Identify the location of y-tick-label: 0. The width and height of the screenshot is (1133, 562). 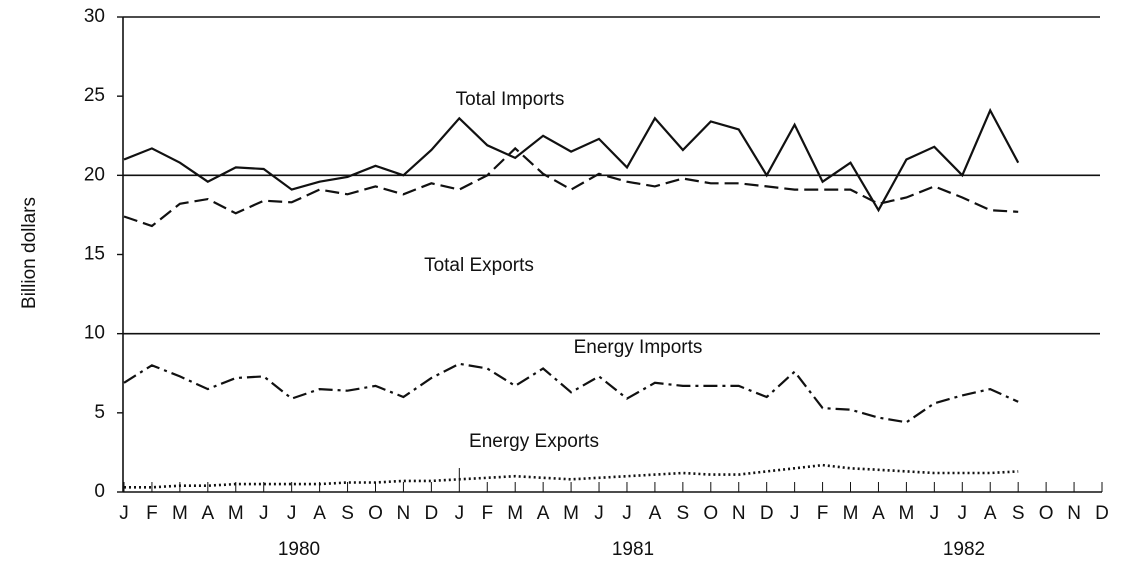
(99, 491).